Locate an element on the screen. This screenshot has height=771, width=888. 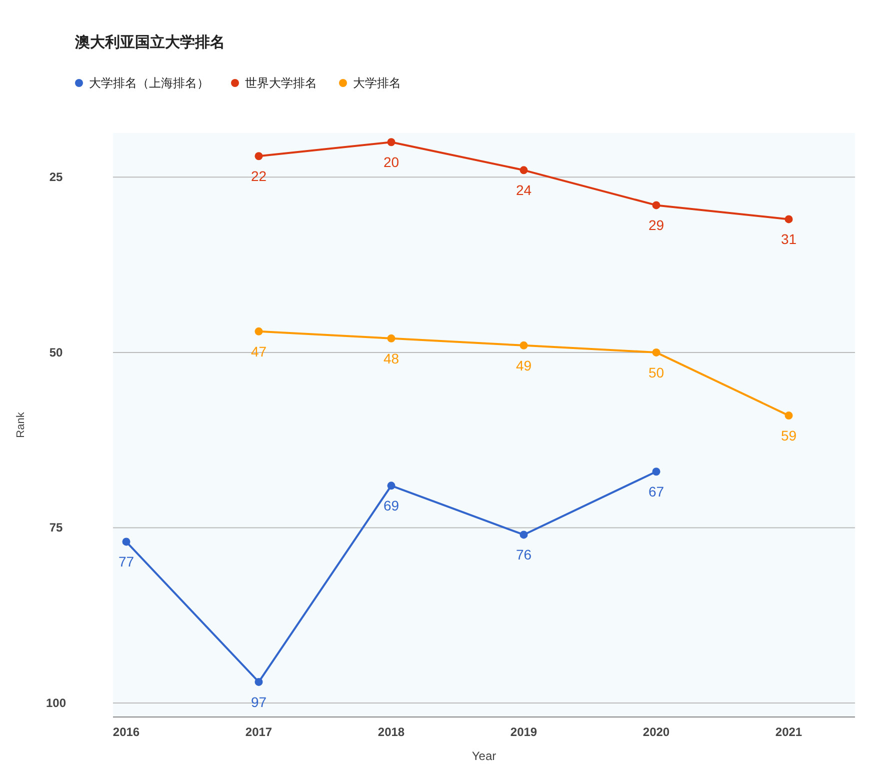
data-label: 20 is located at coordinates (391, 162).